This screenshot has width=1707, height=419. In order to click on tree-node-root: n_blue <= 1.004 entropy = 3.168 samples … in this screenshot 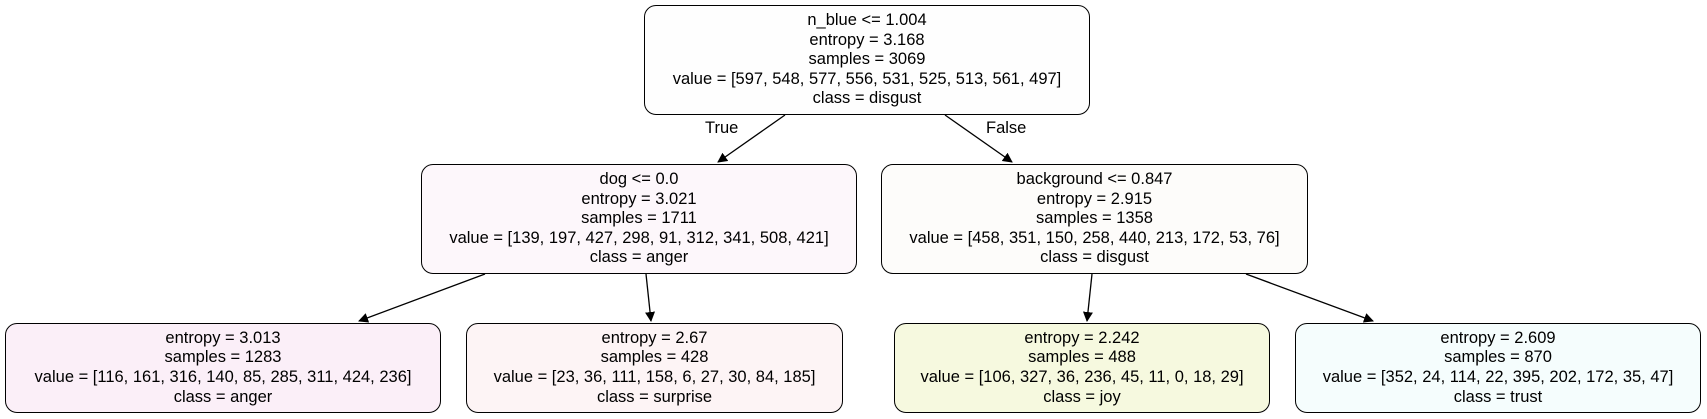, I will do `click(867, 60)`.